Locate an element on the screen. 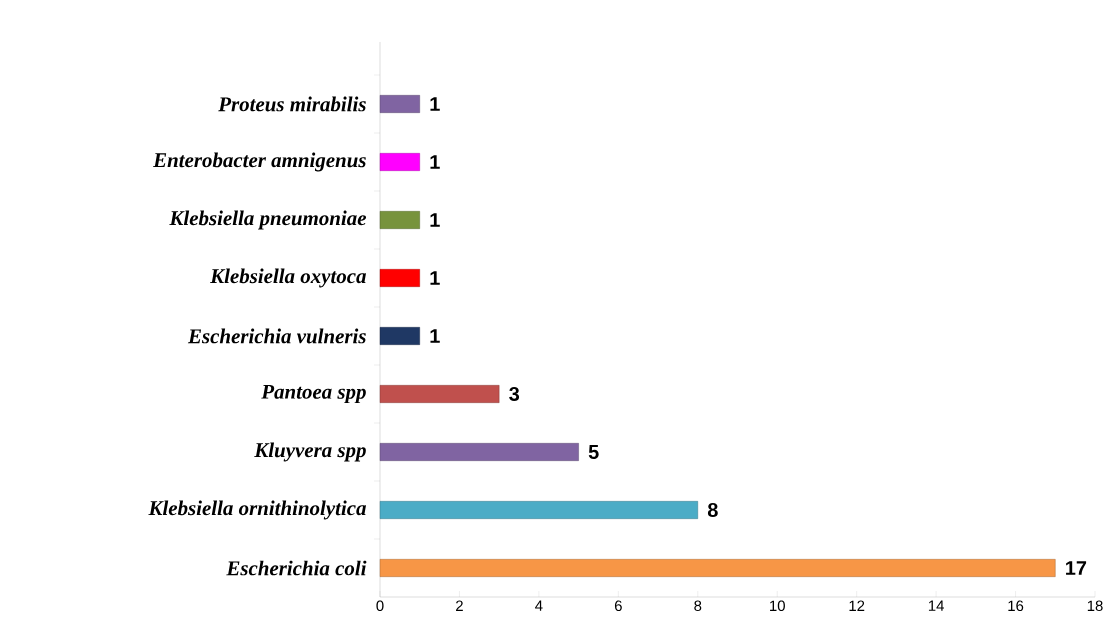 This screenshot has width=1110, height=638. data-label: 3 is located at coordinates (514, 394).